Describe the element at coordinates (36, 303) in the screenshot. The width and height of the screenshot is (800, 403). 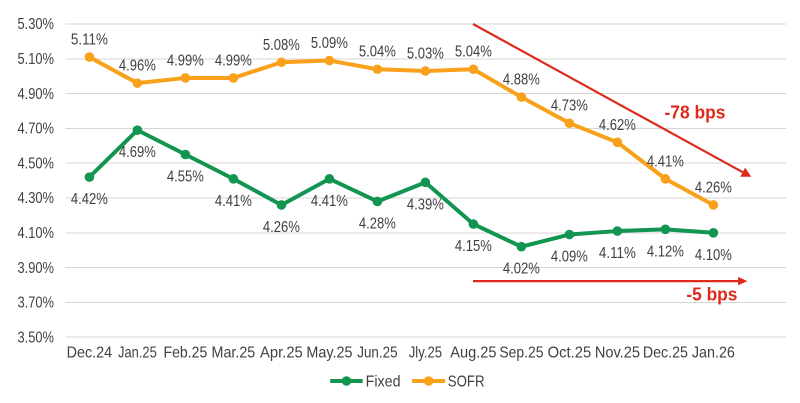
I see `svg-text: 3.70%` at that location.